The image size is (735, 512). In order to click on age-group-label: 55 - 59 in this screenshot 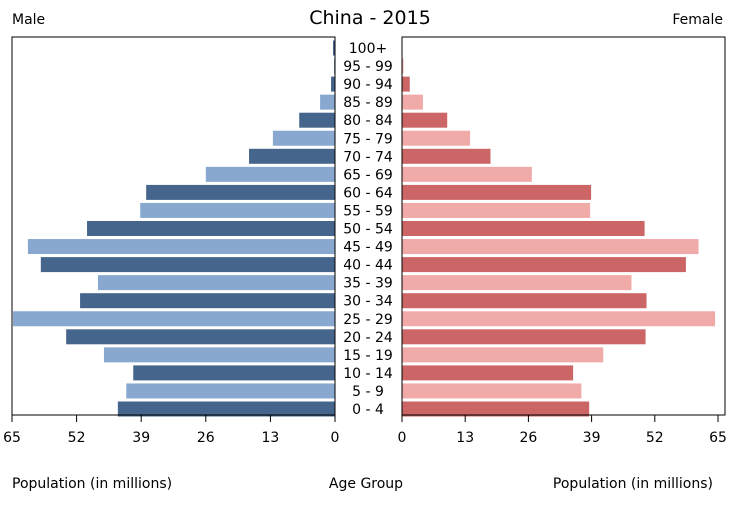, I will do `click(368, 211)`.